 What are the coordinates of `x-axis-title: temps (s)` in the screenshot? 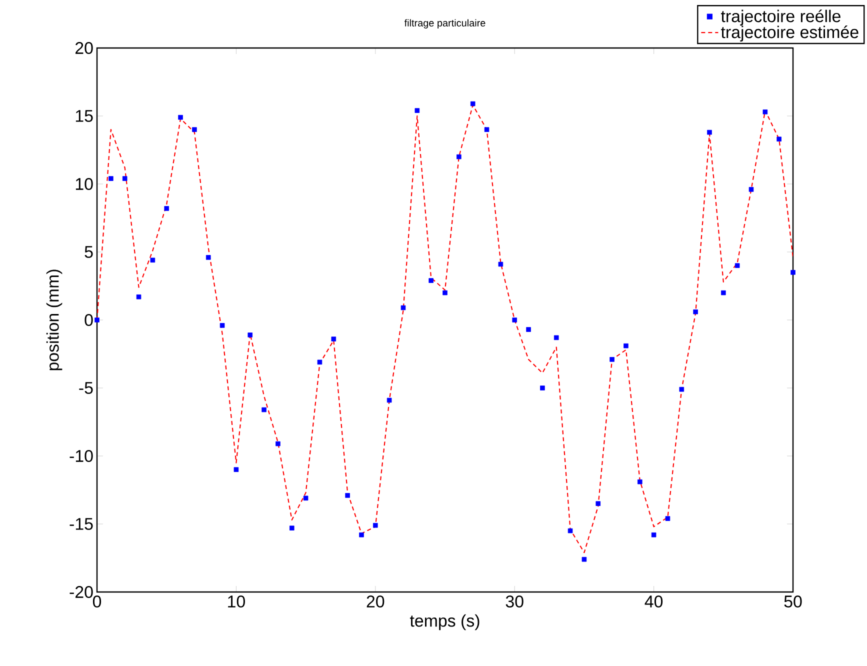 It's located at (445, 622).